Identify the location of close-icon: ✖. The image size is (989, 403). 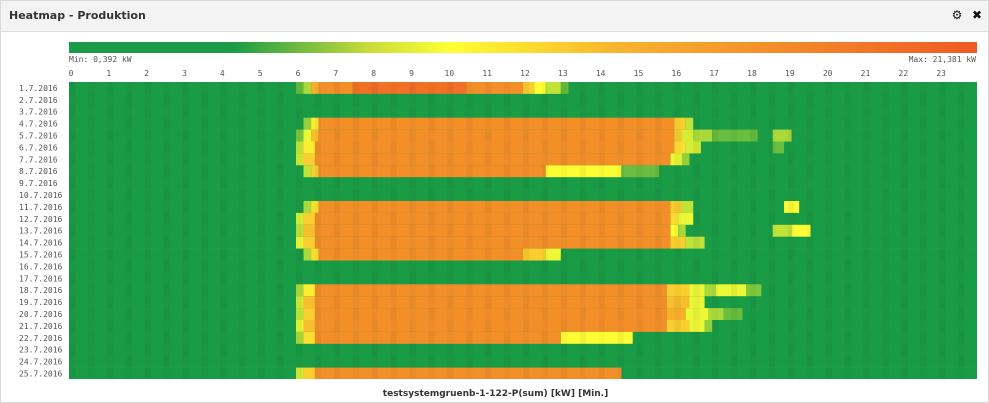
(977, 15).